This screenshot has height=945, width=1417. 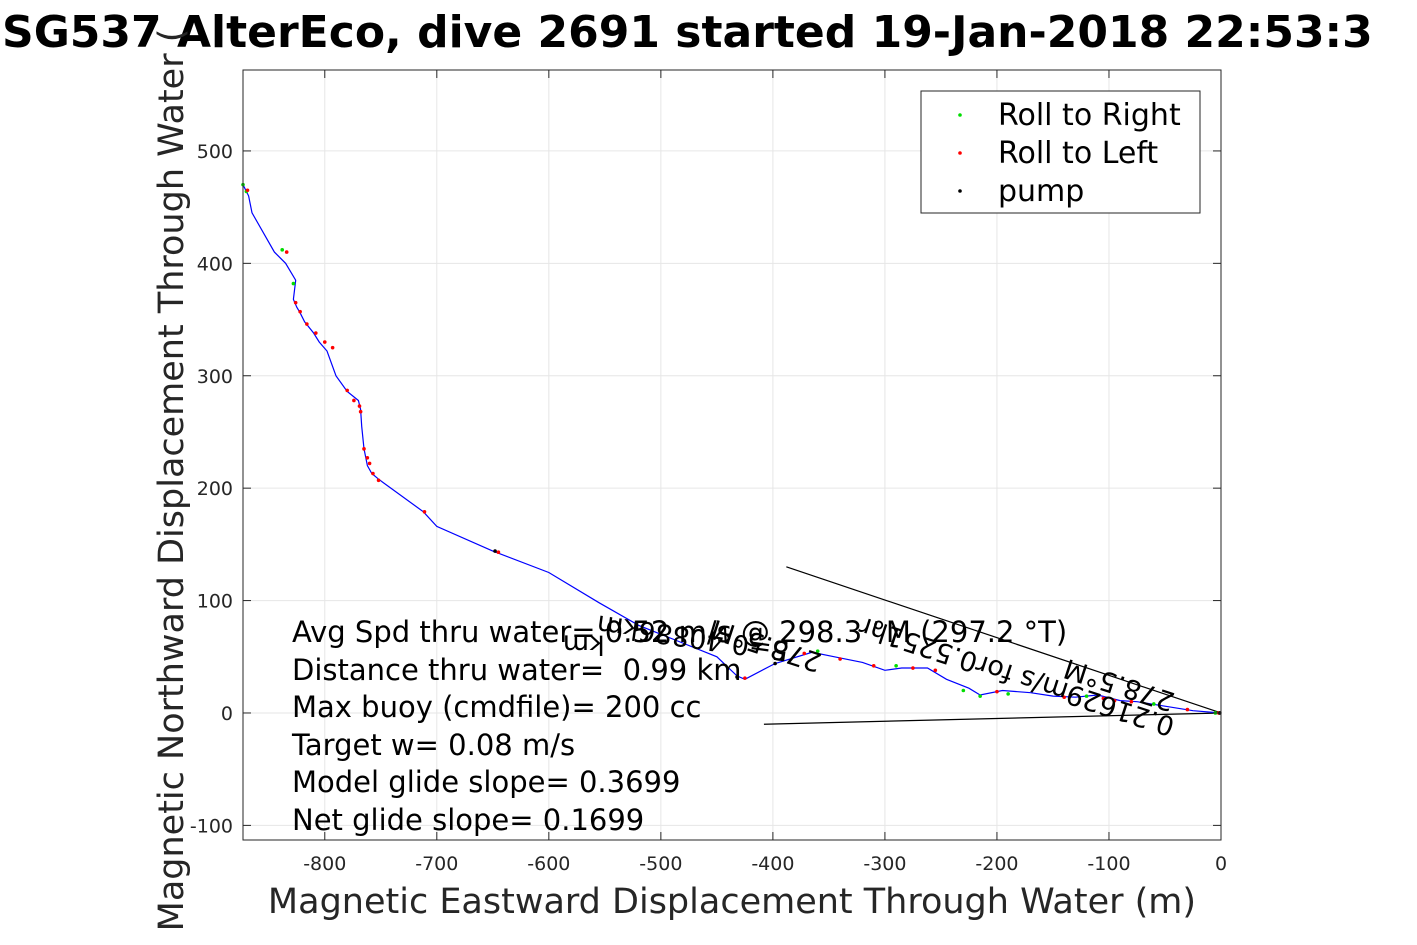 What do you see at coordinates (960, 191) in the screenshot?
I see `legend-marker-pump` at bounding box center [960, 191].